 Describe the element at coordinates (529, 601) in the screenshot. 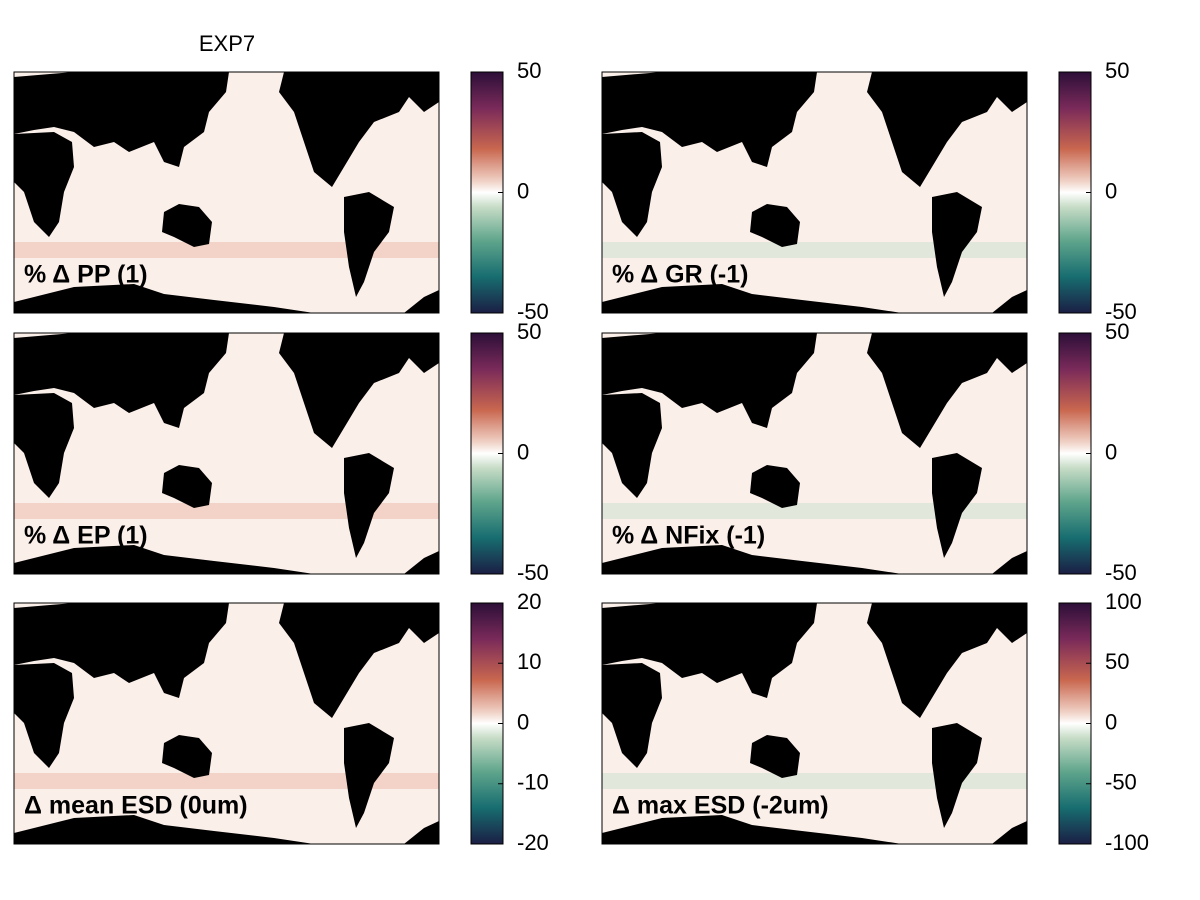

I see `colorbar-tick-label: 20` at that location.